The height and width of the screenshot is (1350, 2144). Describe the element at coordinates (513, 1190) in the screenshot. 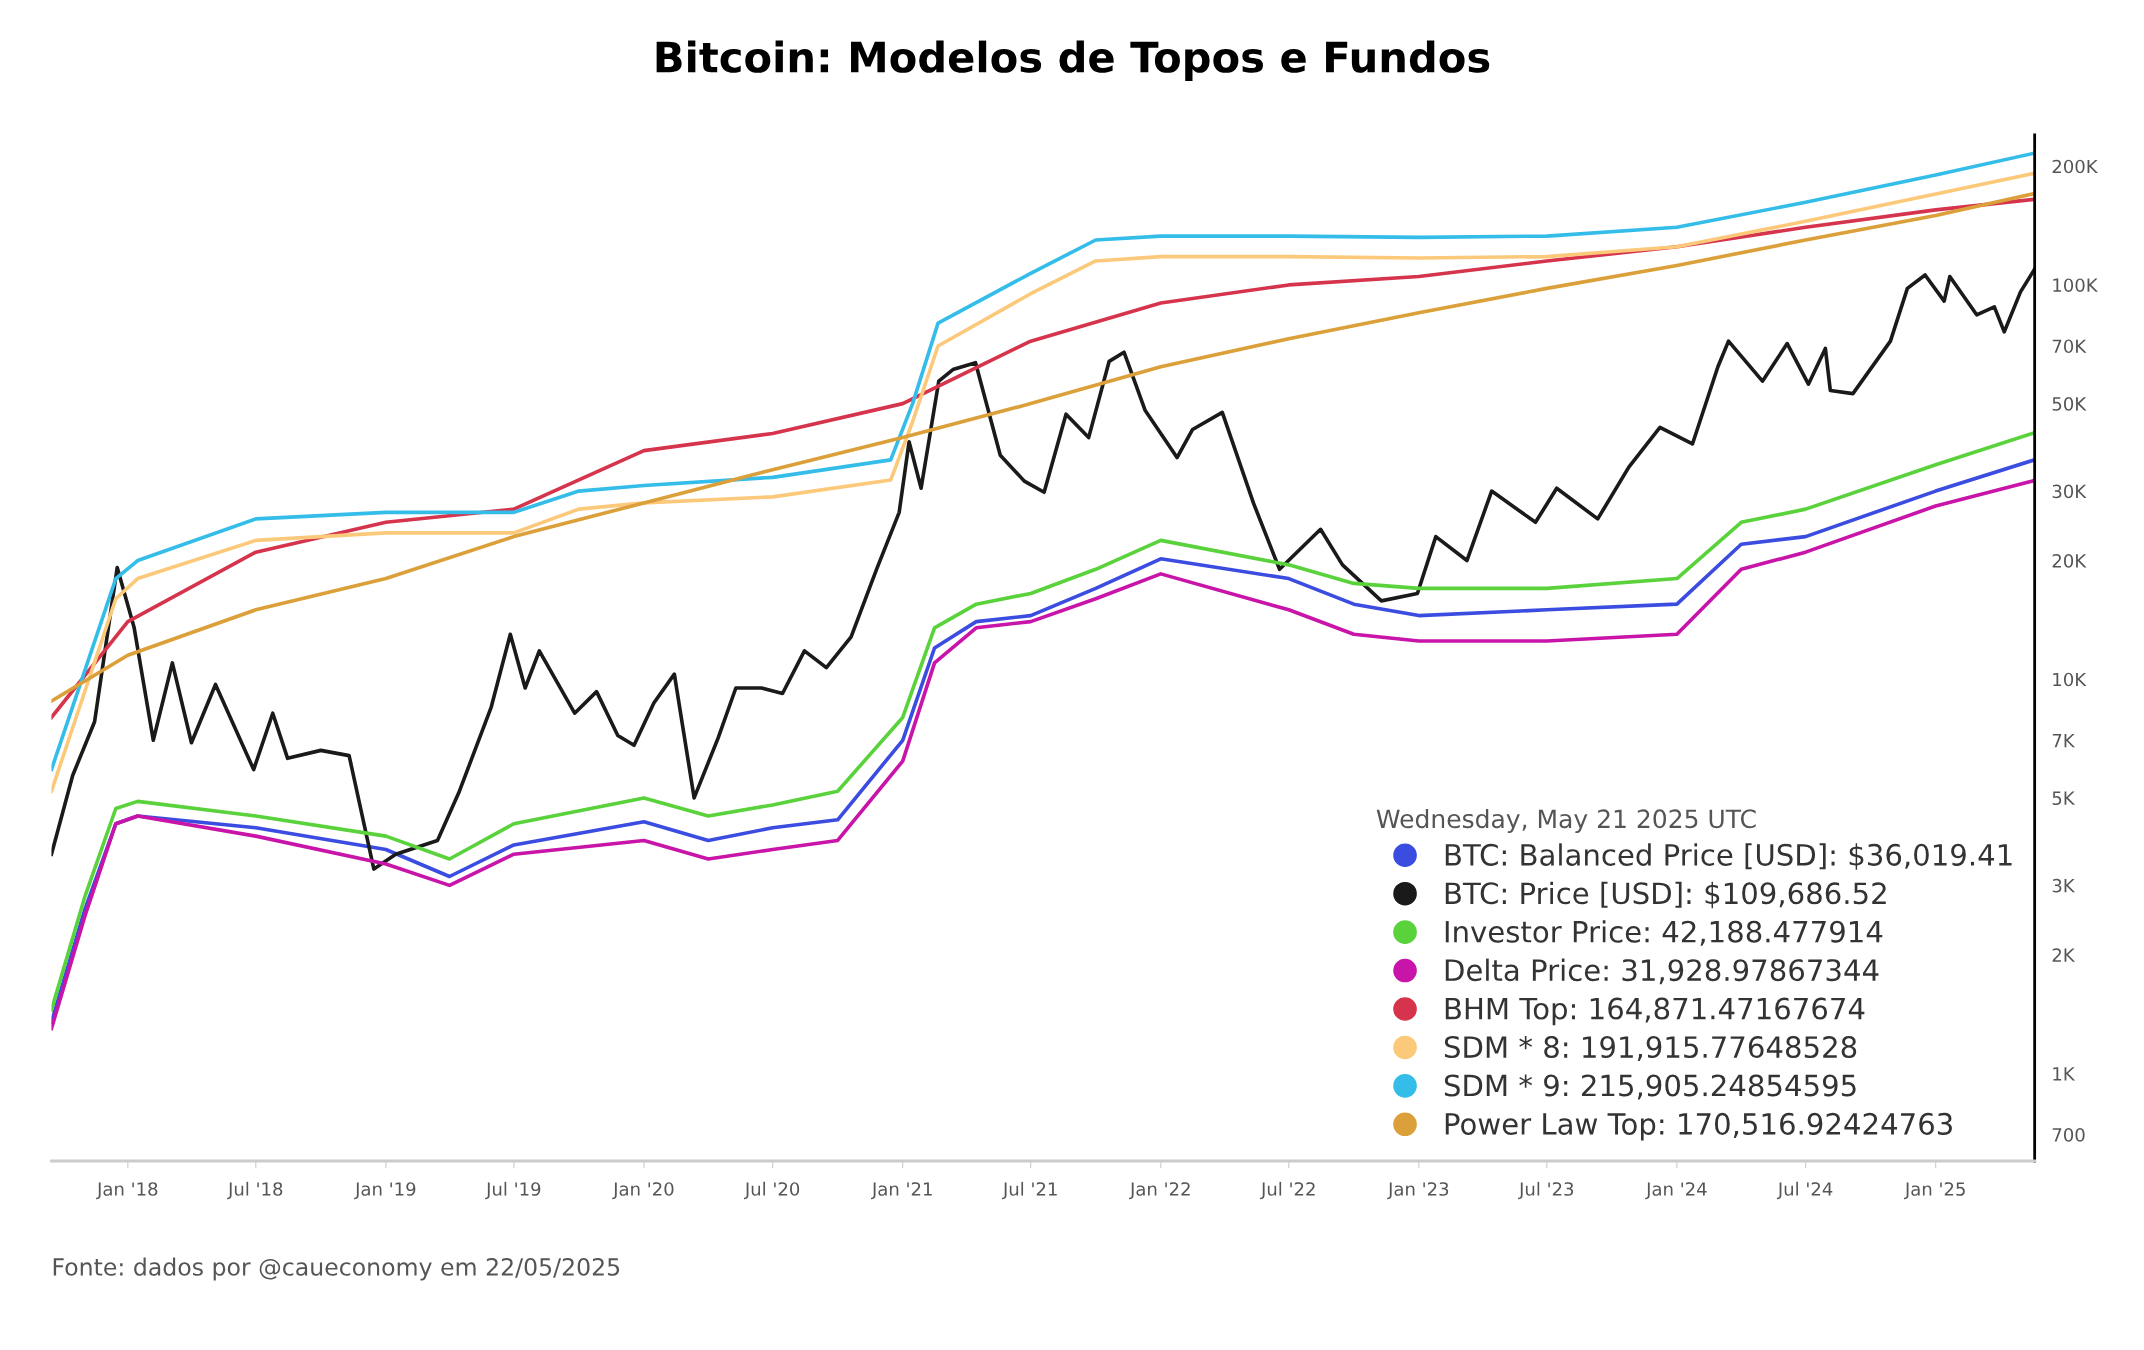

I see `x-tick-label: Jul '19` at that location.